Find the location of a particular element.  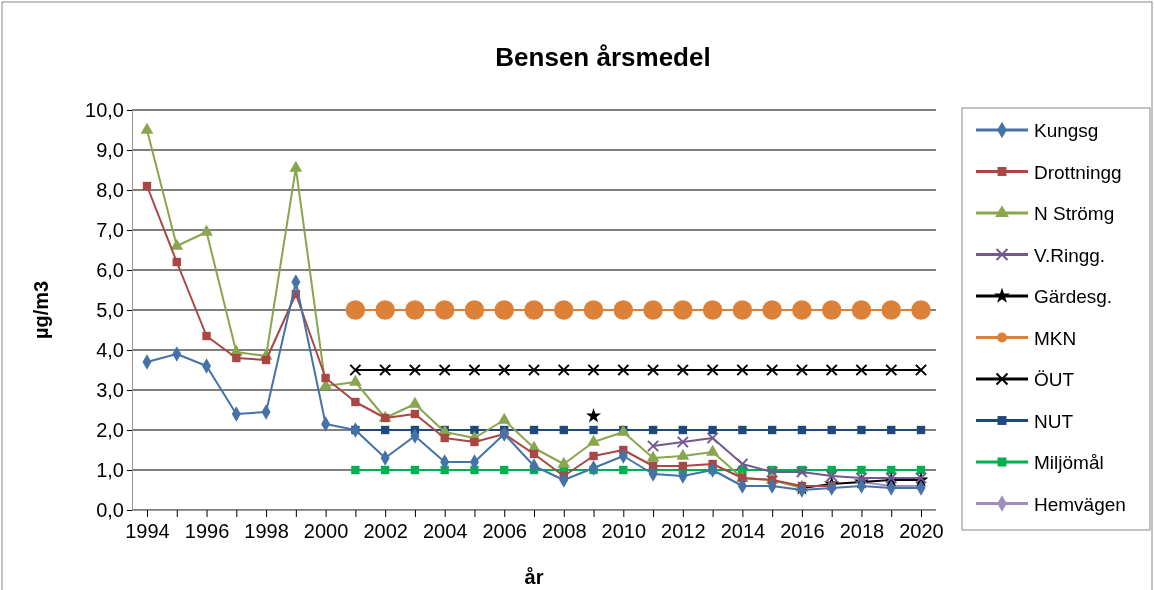

x-tick-label: 1998 is located at coordinates (266, 531).